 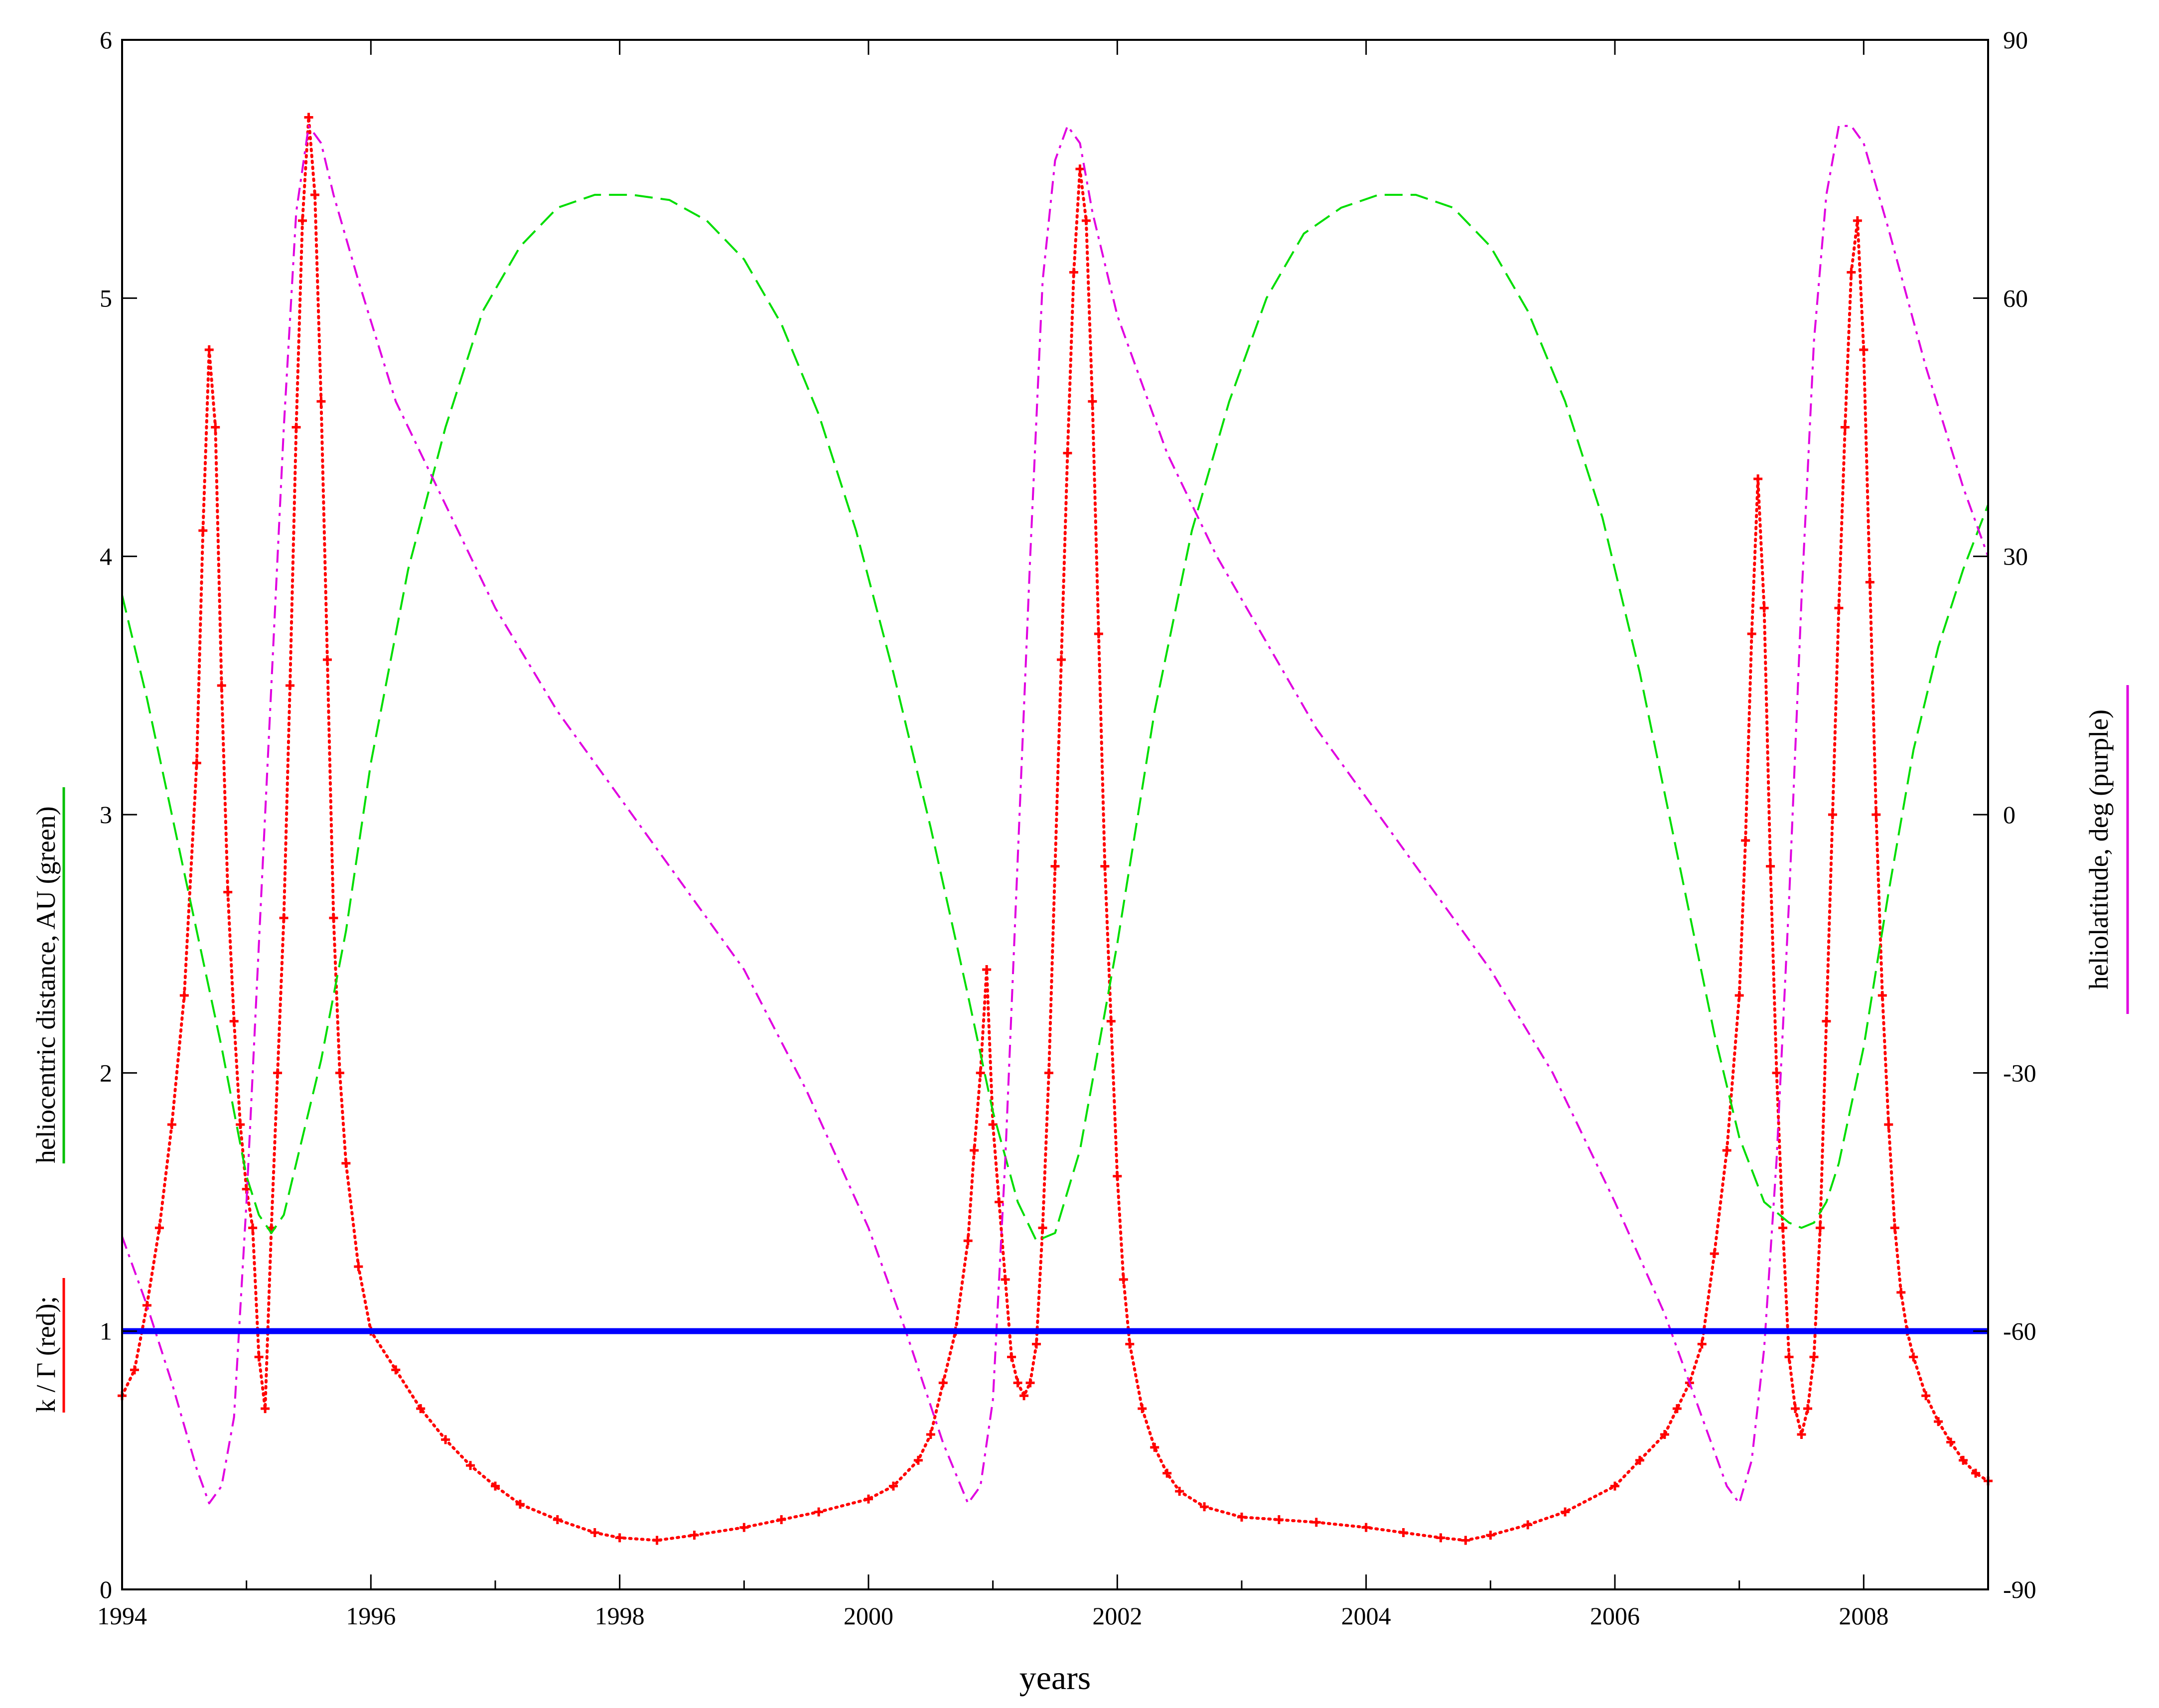 What do you see at coordinates (106, 1331) in the screenshot?
I see `y-left-tick-label: 1` at bounding box center [106, 1331].